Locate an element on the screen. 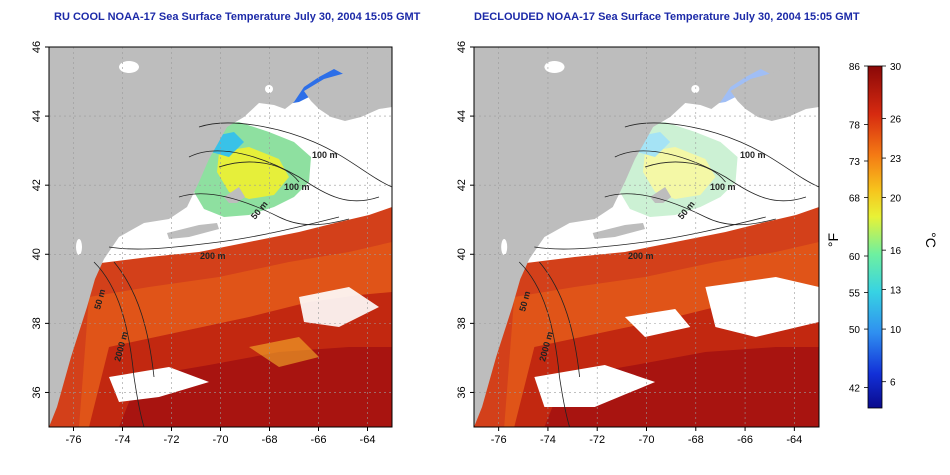 This screenshot has height=475, width=950. colorbar-gradient is located at coordinates (875, 237).